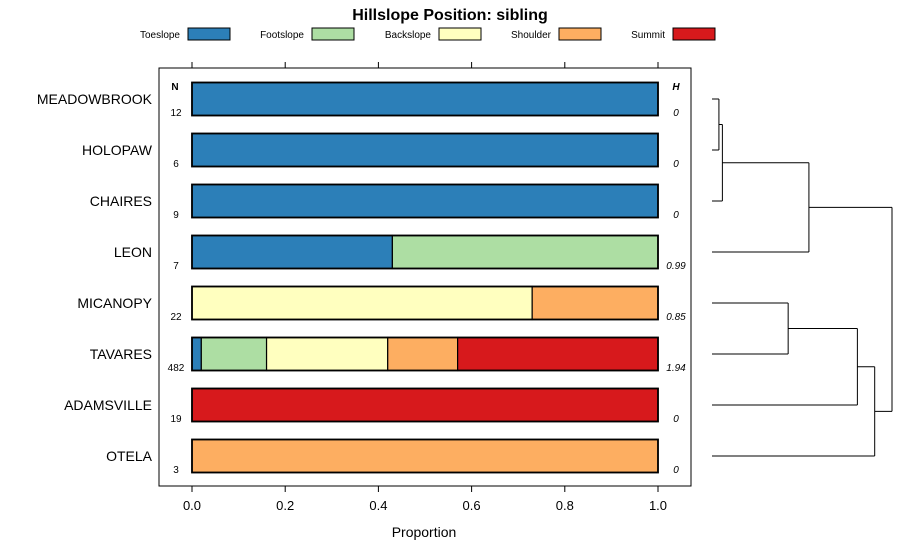  I want to click on n-value-micanopy: 22, so click(176, 317).